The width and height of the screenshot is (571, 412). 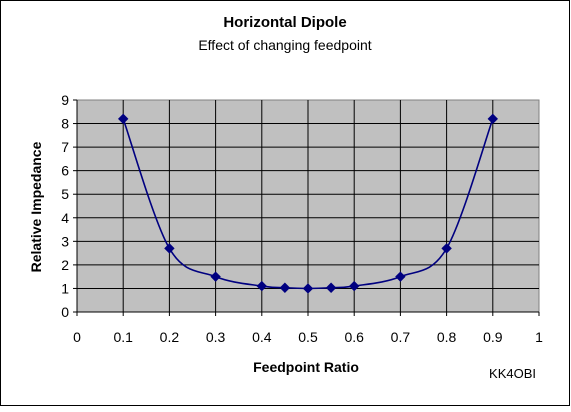 What do you see at coordinates (65, 147) in the screenshot?
I see `y-tick-label: 7` at bounding box center [65, 147].